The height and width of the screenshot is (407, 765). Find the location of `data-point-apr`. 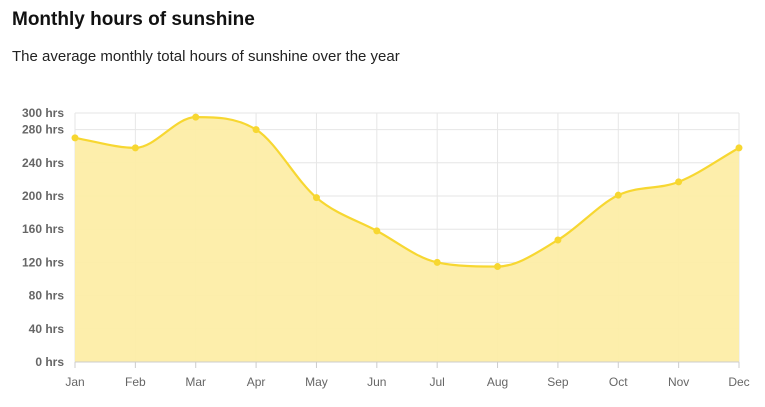

data-point-apr is located at coordinates (256, 130).